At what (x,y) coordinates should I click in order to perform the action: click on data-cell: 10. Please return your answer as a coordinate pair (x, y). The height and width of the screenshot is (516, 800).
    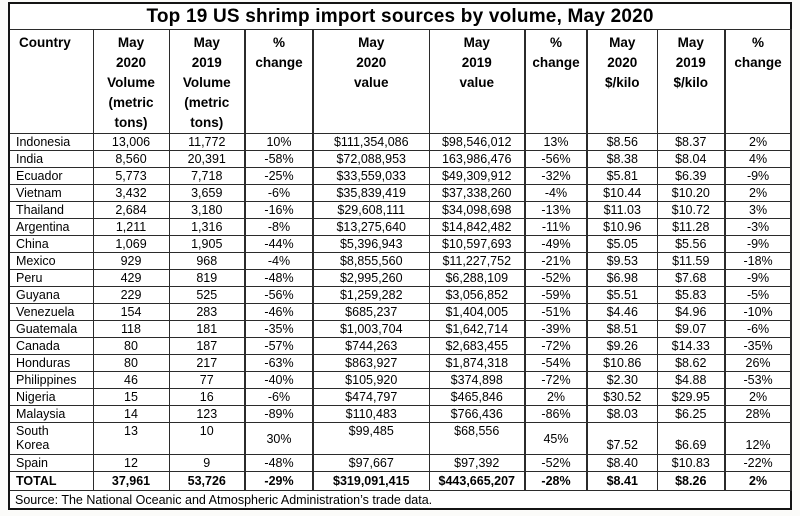
    Looking at the image, I should click on (207, 438).